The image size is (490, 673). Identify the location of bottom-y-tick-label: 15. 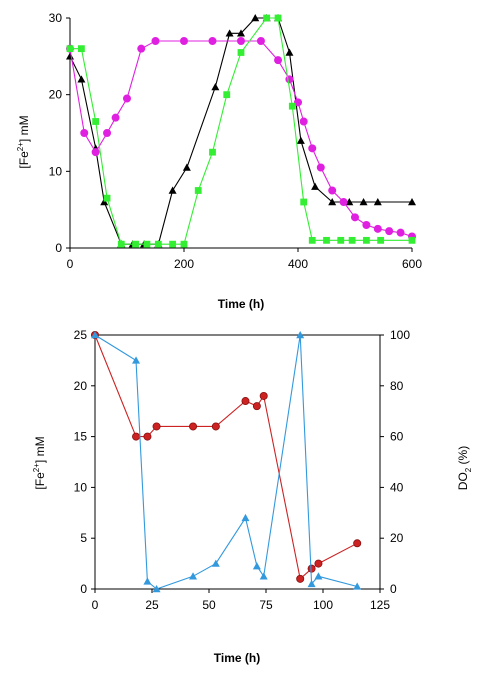
(81, 437).